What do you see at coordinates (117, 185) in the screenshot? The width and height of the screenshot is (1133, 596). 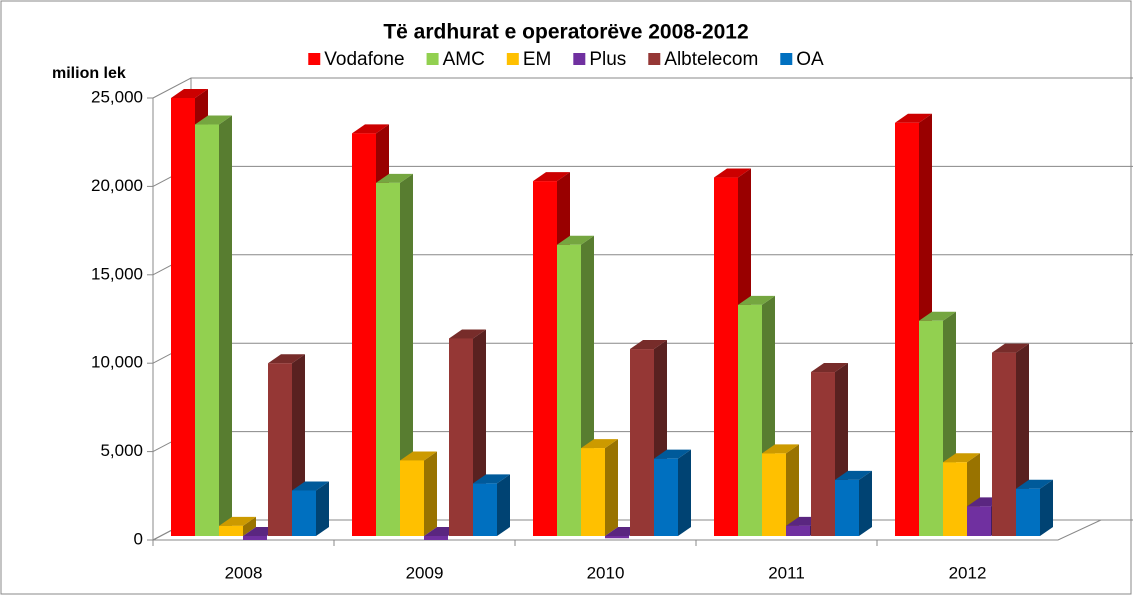 I see `y-tick-label: 20,000` at bounding box center [117, 185].